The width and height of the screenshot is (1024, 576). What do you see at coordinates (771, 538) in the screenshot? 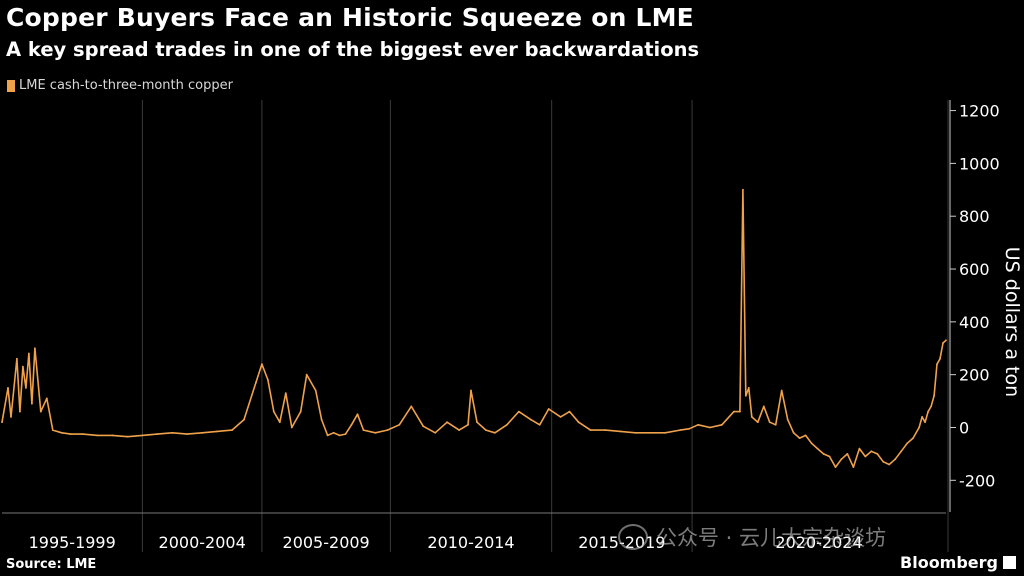
I see `watermark-text: 公众号 · 云儿大宗杂谈坊` at bounding box center [771, 538].